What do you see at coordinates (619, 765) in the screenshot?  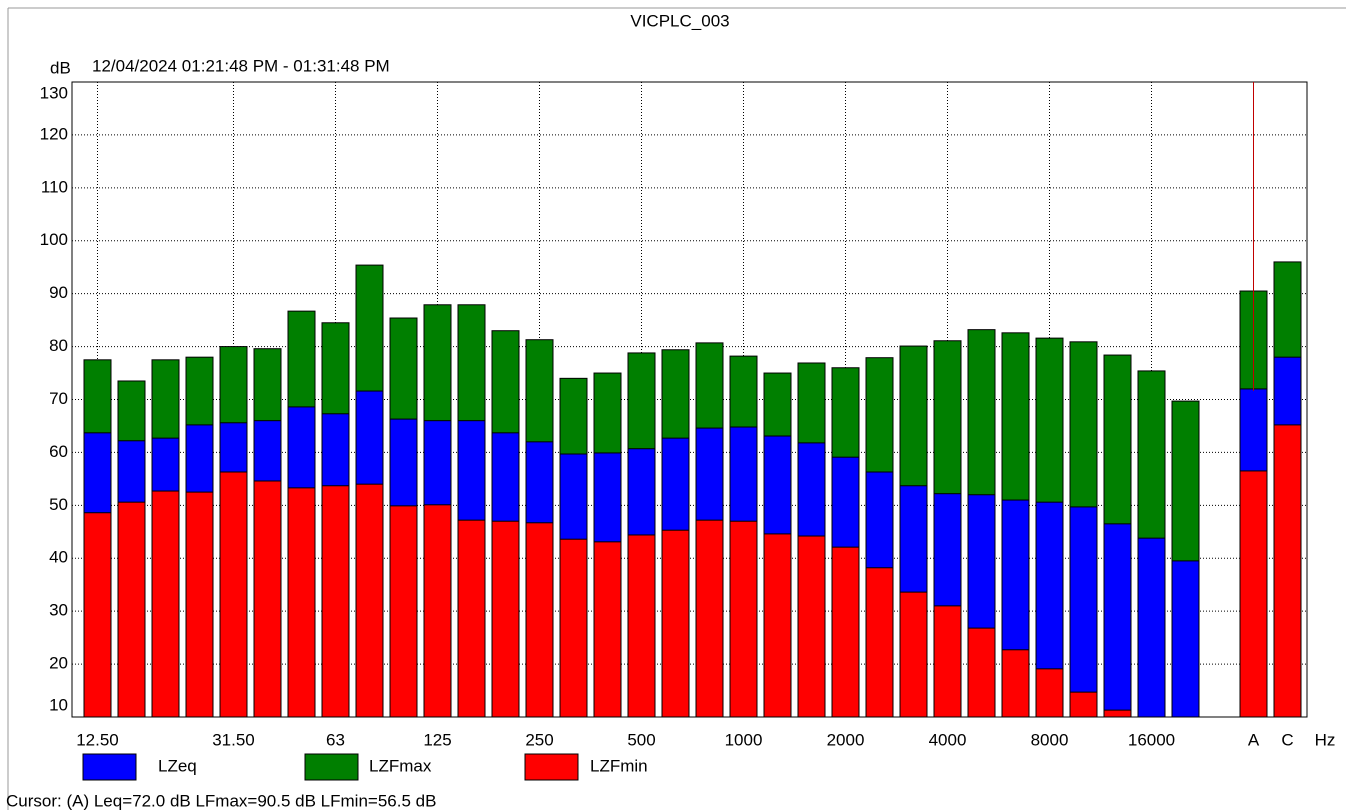 I see `legend-label: LZFmin` at bounding box center [619, 765].